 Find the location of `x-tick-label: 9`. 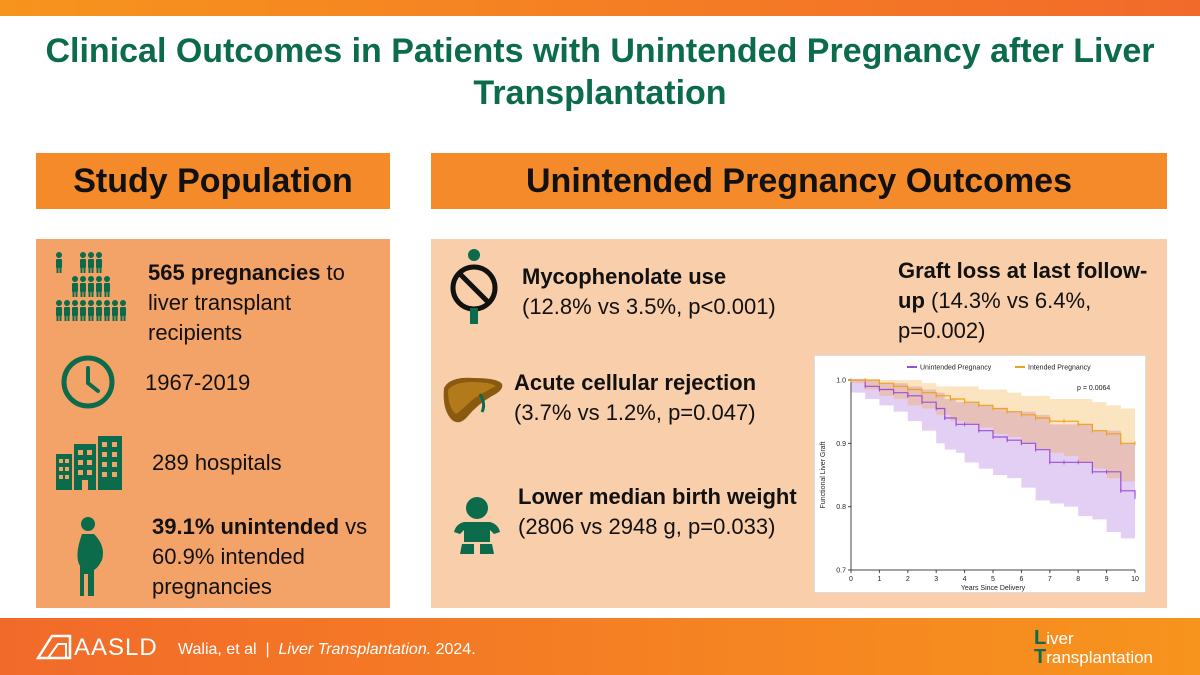

x-tick-label: 9 is located at coordinates (1107, 579).